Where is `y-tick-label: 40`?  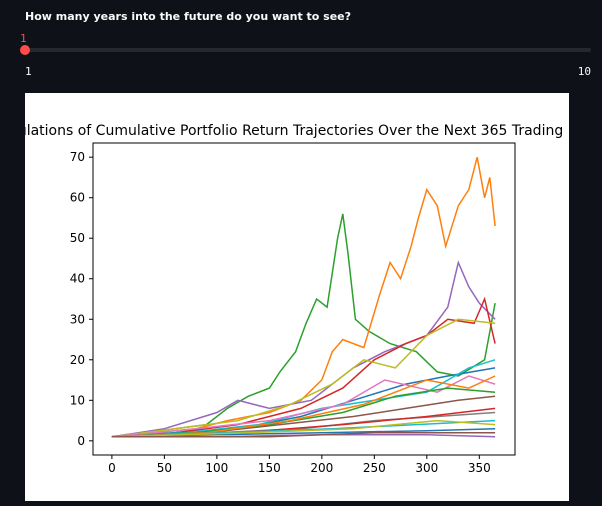 y-tick-label: 40 is located at coordinates (77, 279).